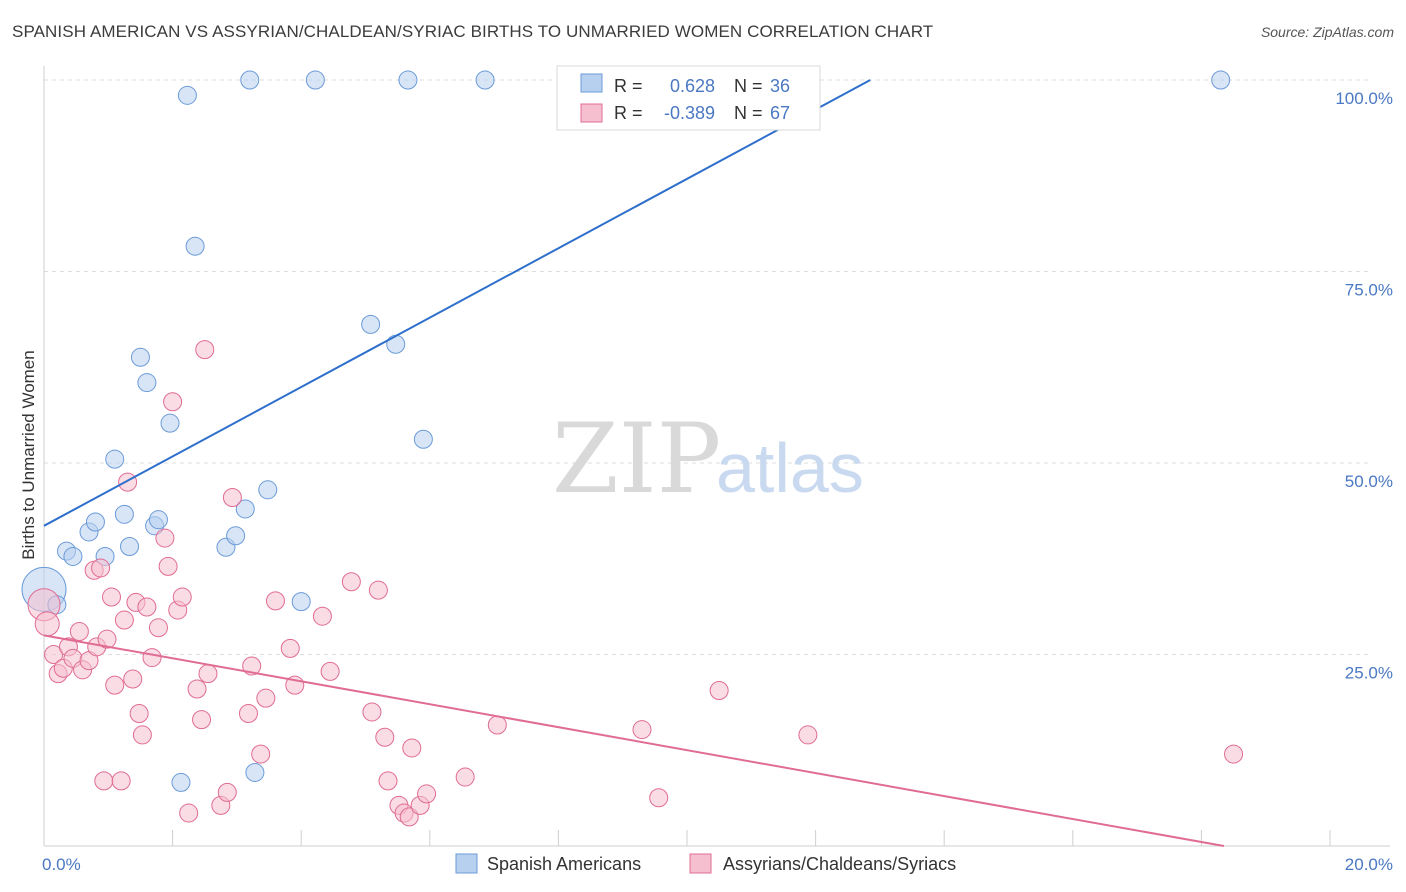 The width and height of the screenshot is (1406, 892). Describe the element at coordinates (628, 113) in the screenshot. I see `stats-r-label-2: R =` at that location.